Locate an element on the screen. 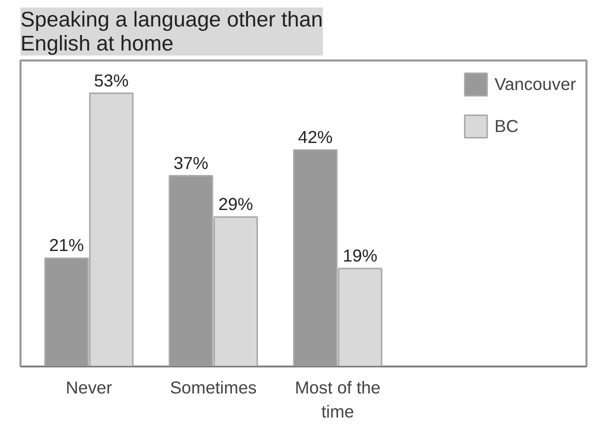 This screenshot has width=601, height=428. data-label: 53% is located at coordinates (111, 80).